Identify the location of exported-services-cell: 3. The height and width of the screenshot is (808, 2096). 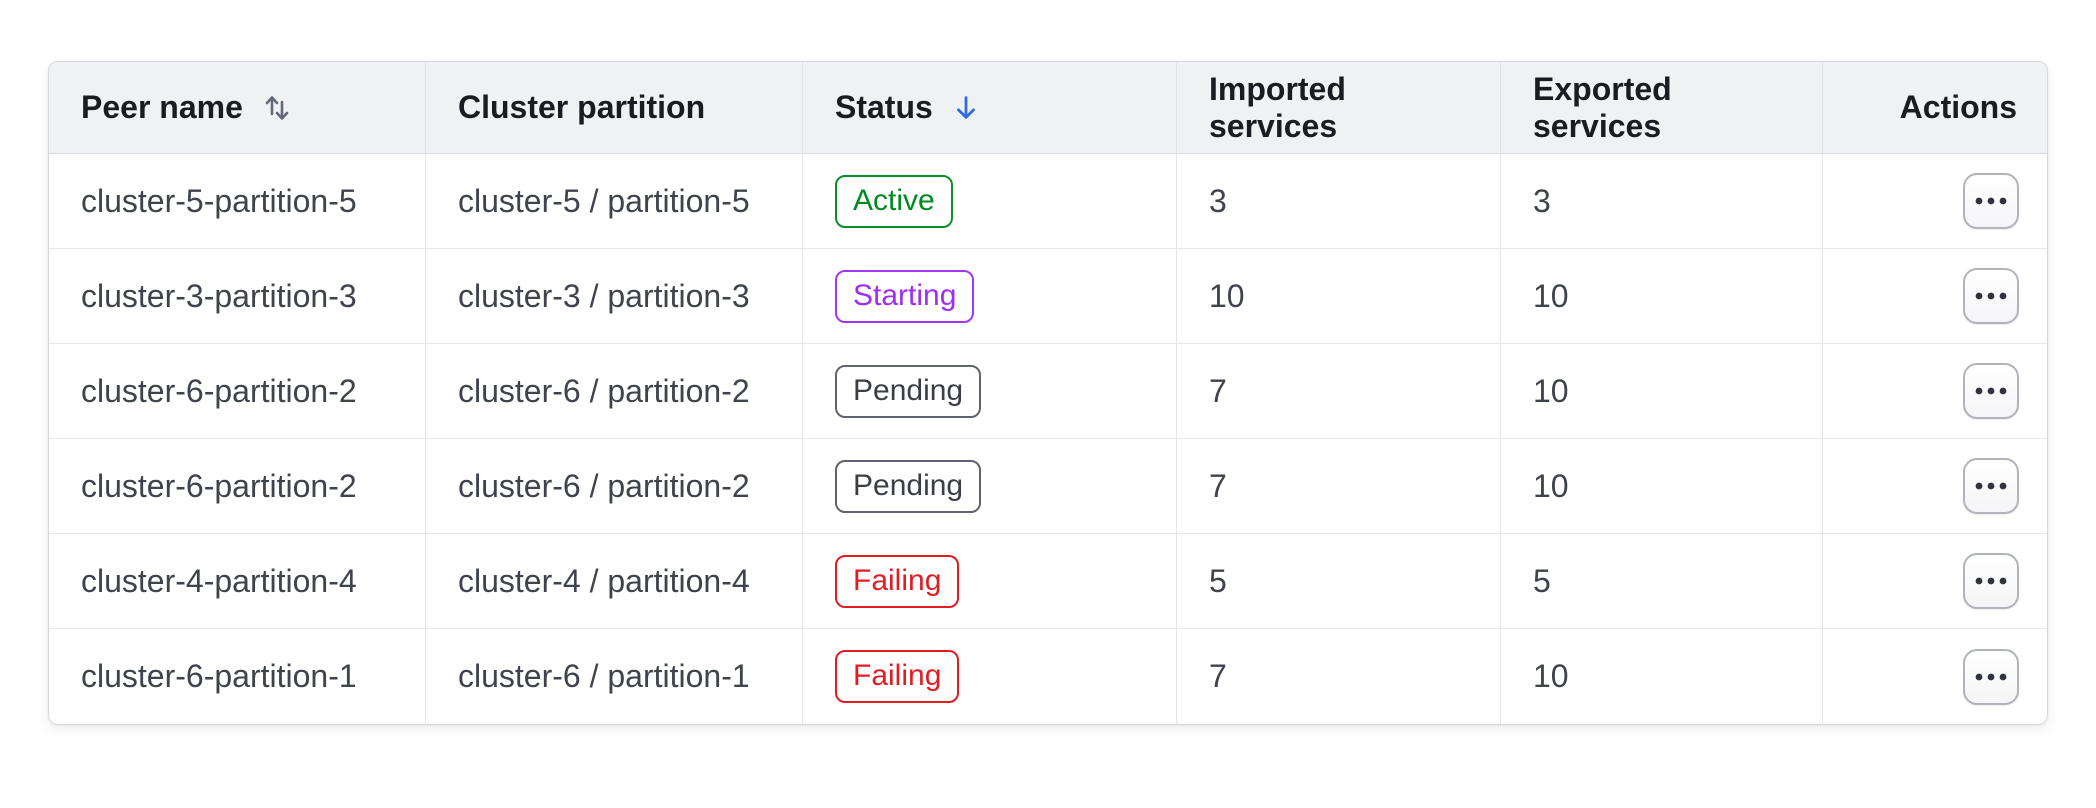
(1662, 201).